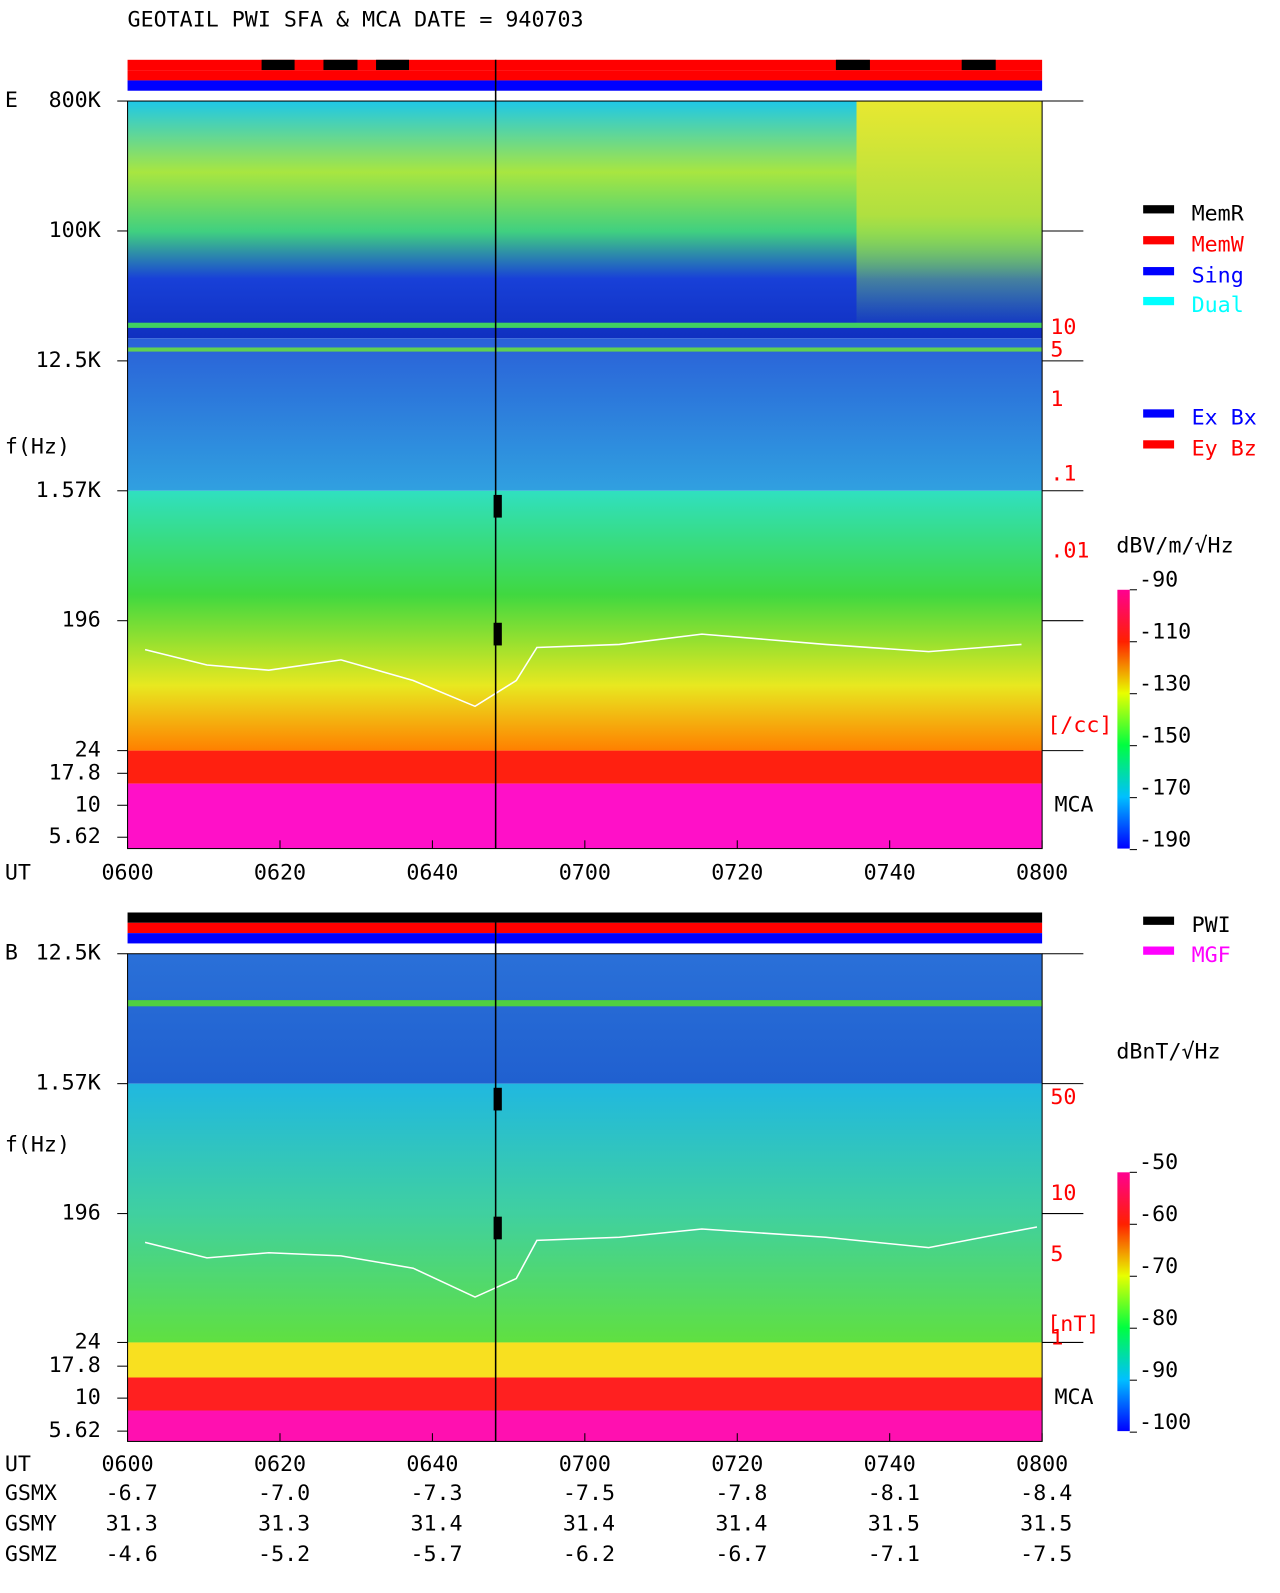  Describe the element at coordinates (1224, 449) in the screenshot. I see `legend-label: Ey Bz` at that location.